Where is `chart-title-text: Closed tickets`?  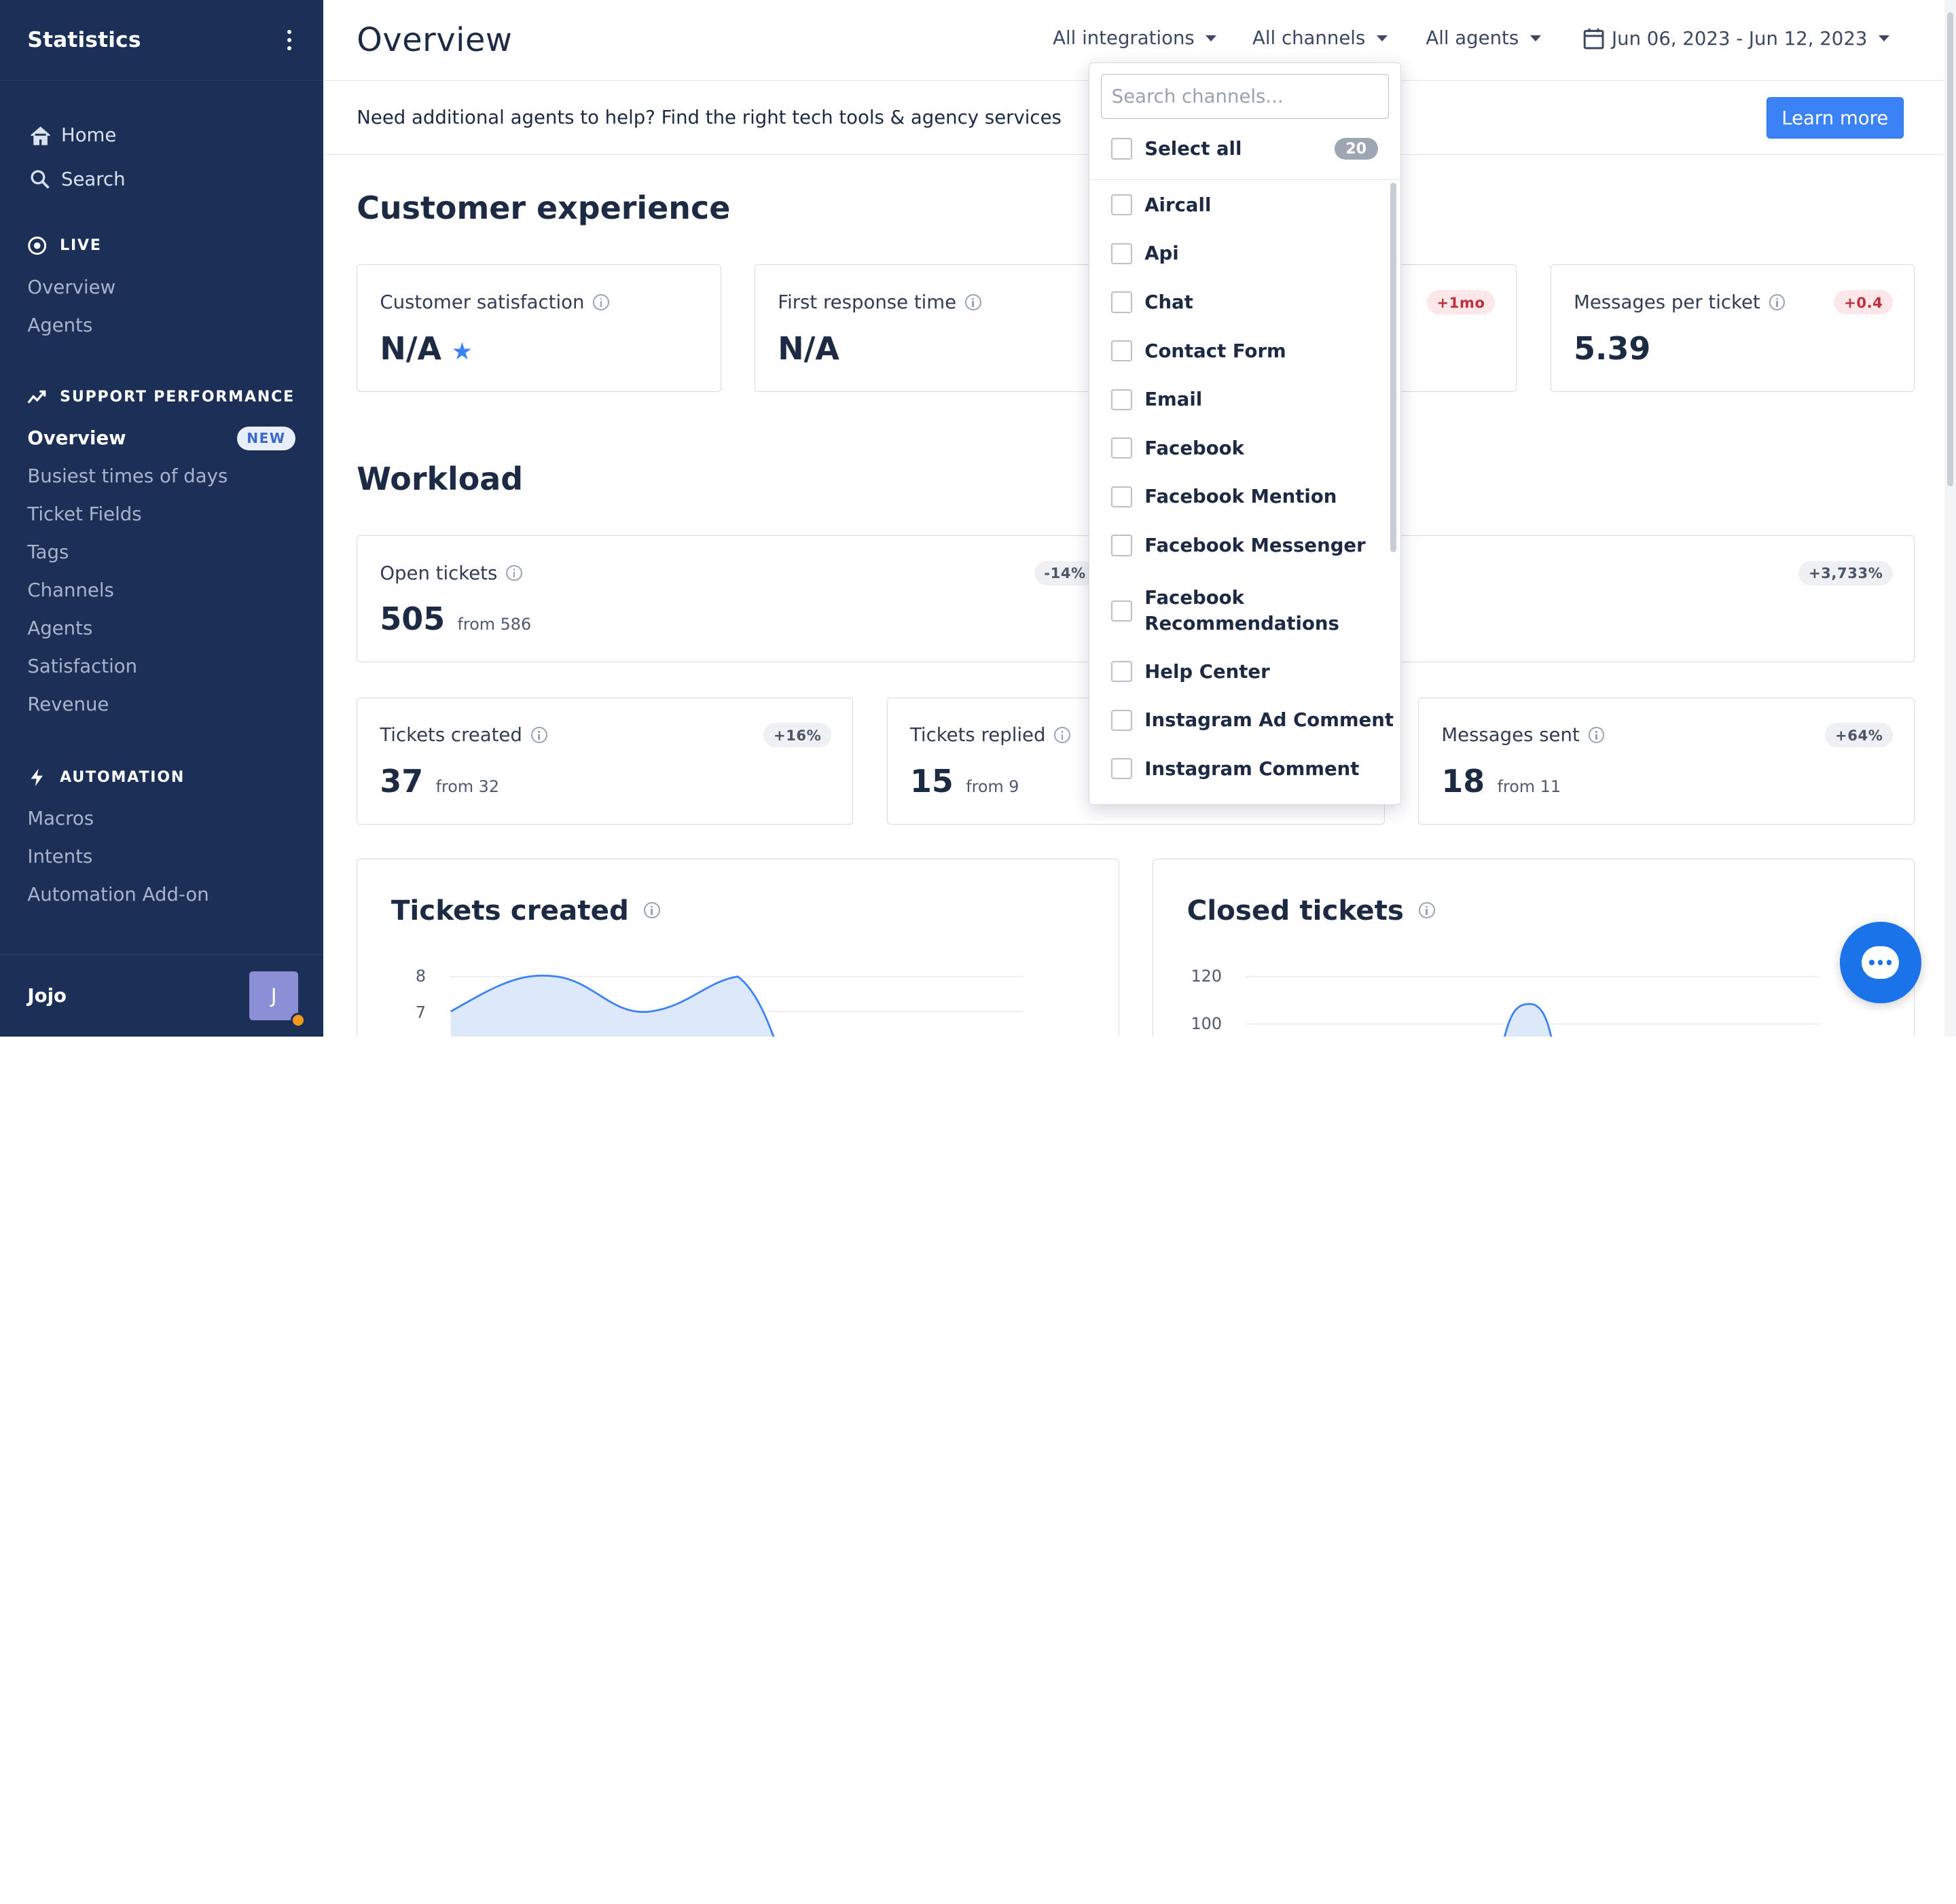
chart-title-text: Closed tickets is located at coordinates (1295, 910).